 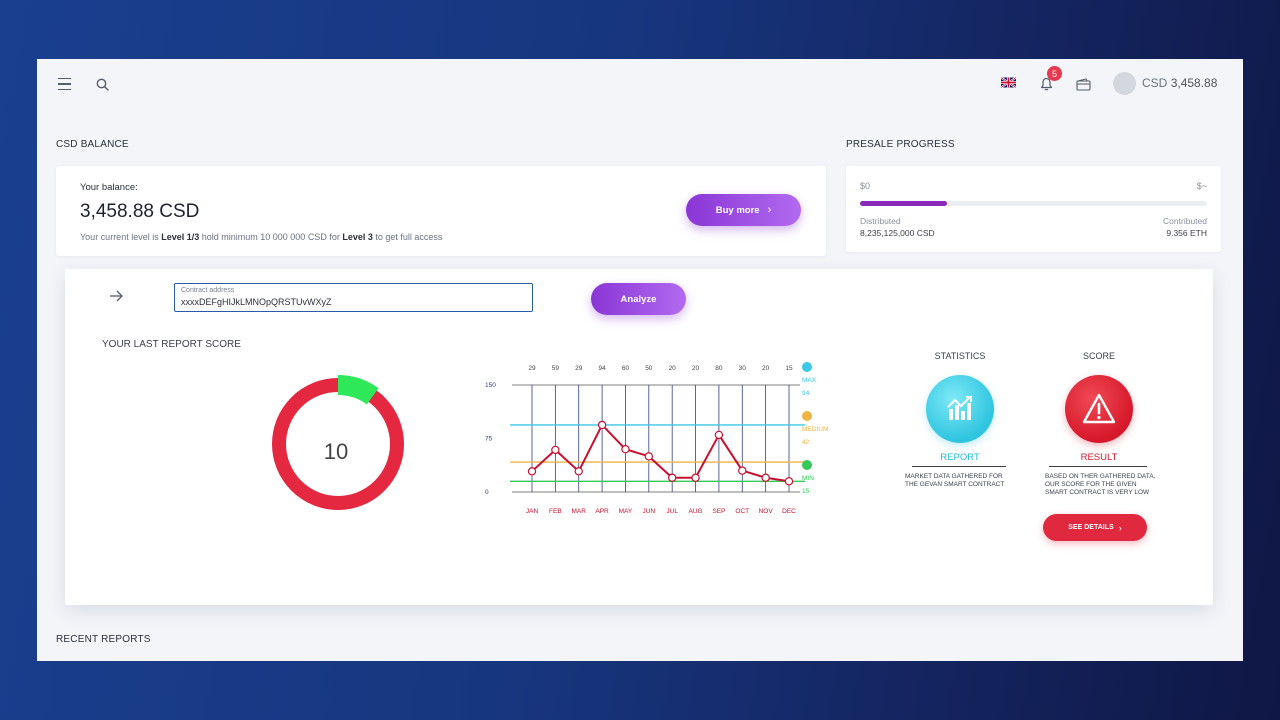 I want to click on legend-label: MEDIUM, so click(x=815, y=429).